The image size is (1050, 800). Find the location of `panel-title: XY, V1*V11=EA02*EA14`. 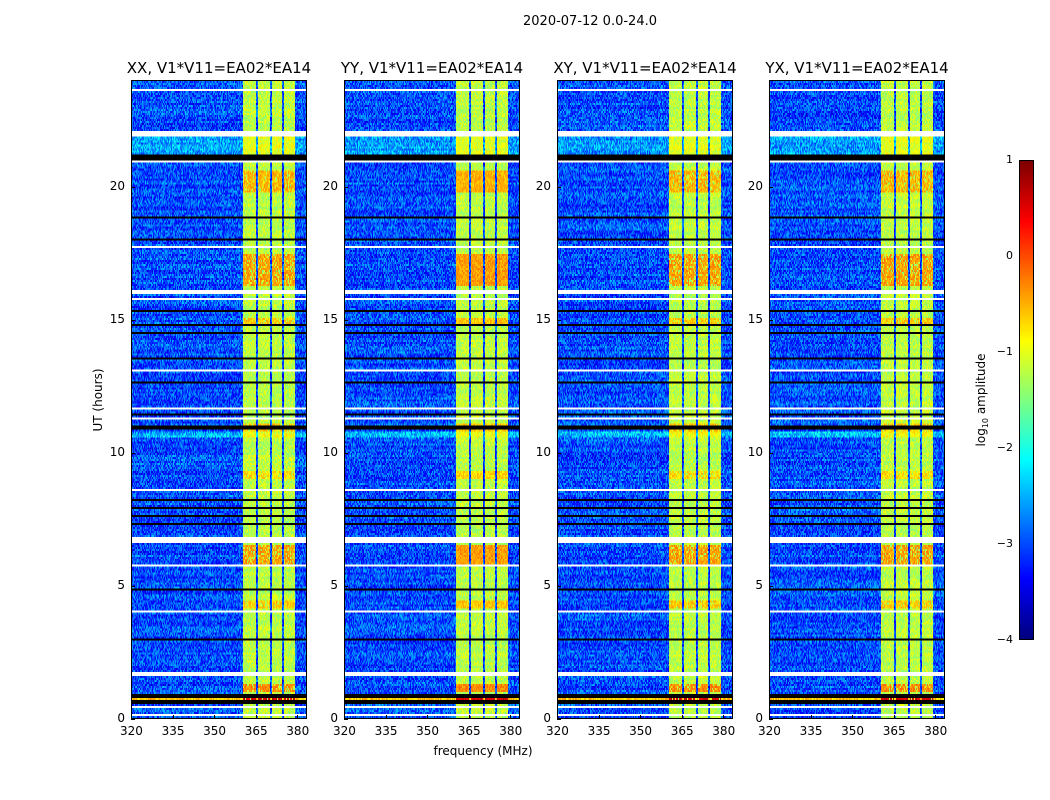

panel-title: XY, V1*V11=EA02*EA14 is located at coordinates (645, 68).